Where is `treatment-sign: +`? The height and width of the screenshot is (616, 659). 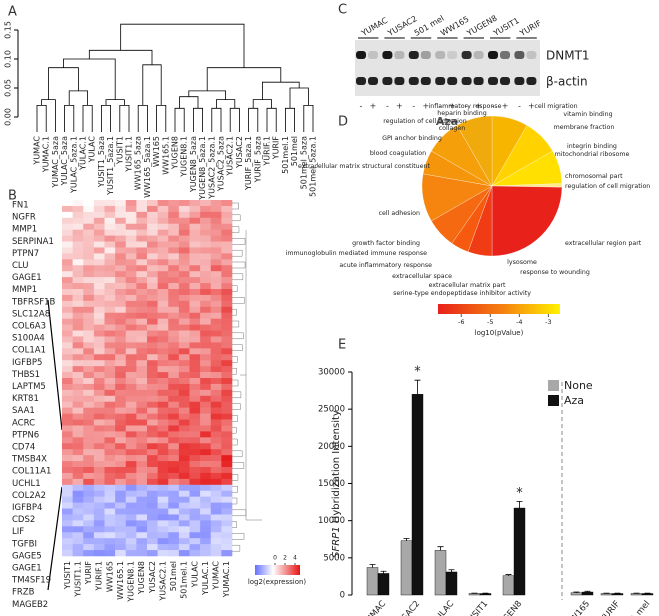
treatment-sign: + is located at coordinates (531, 106).